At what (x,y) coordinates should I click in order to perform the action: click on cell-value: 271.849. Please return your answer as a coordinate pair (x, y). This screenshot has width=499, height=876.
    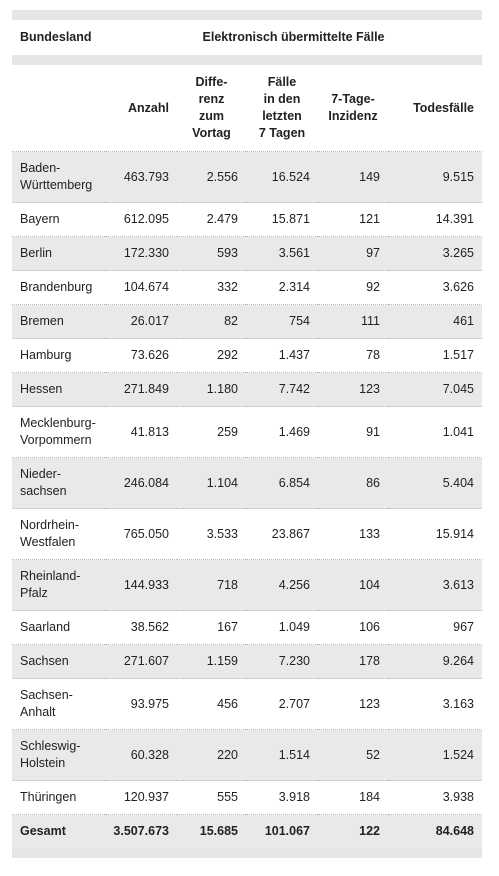
    Looking at the image, I should click on (146, 389).